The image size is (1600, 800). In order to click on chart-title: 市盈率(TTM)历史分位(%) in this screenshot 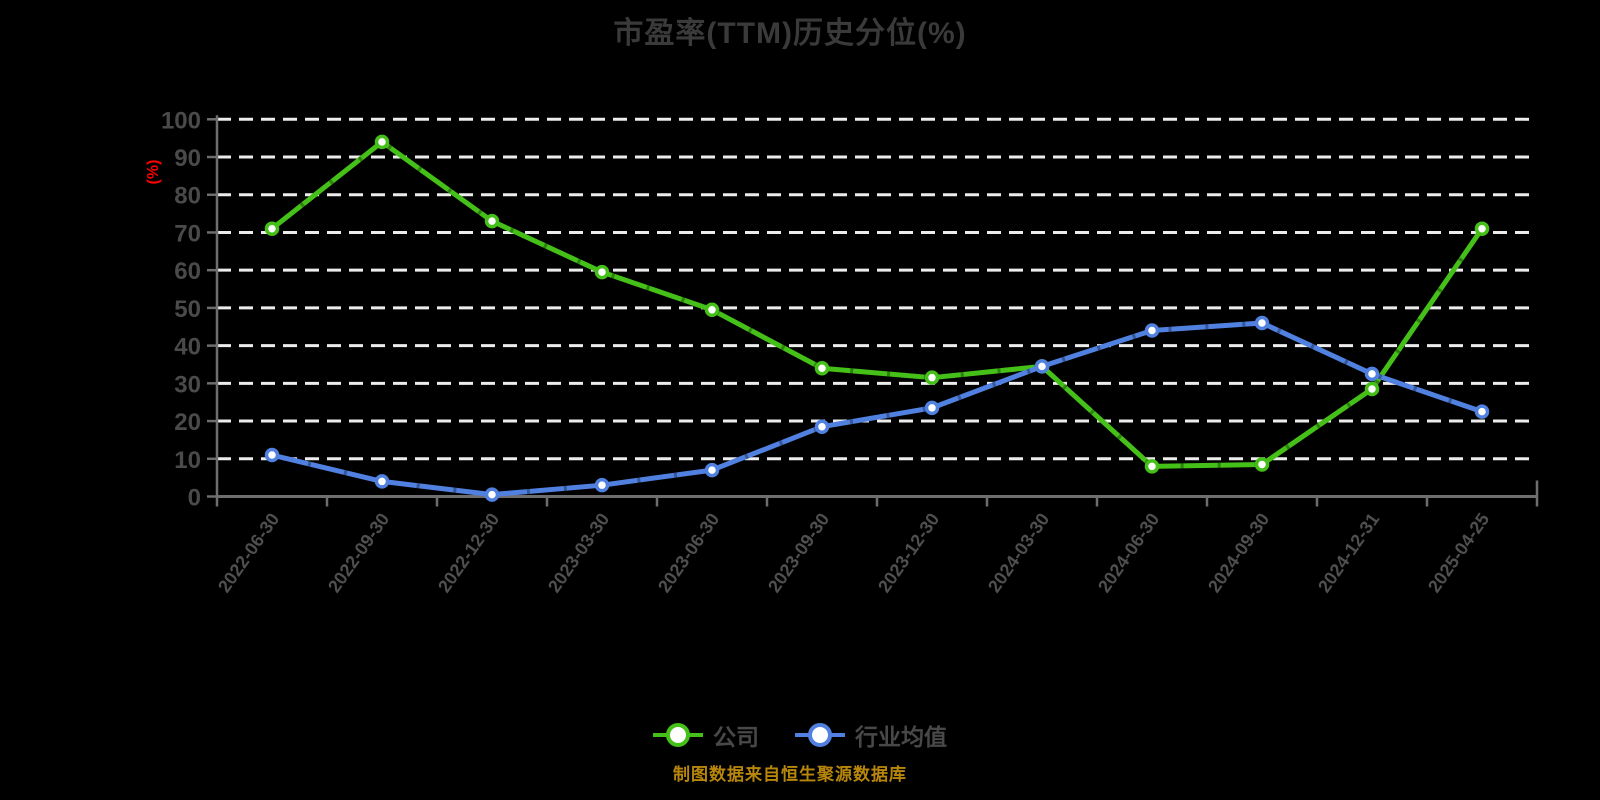, I will do `click(790, 33)`.